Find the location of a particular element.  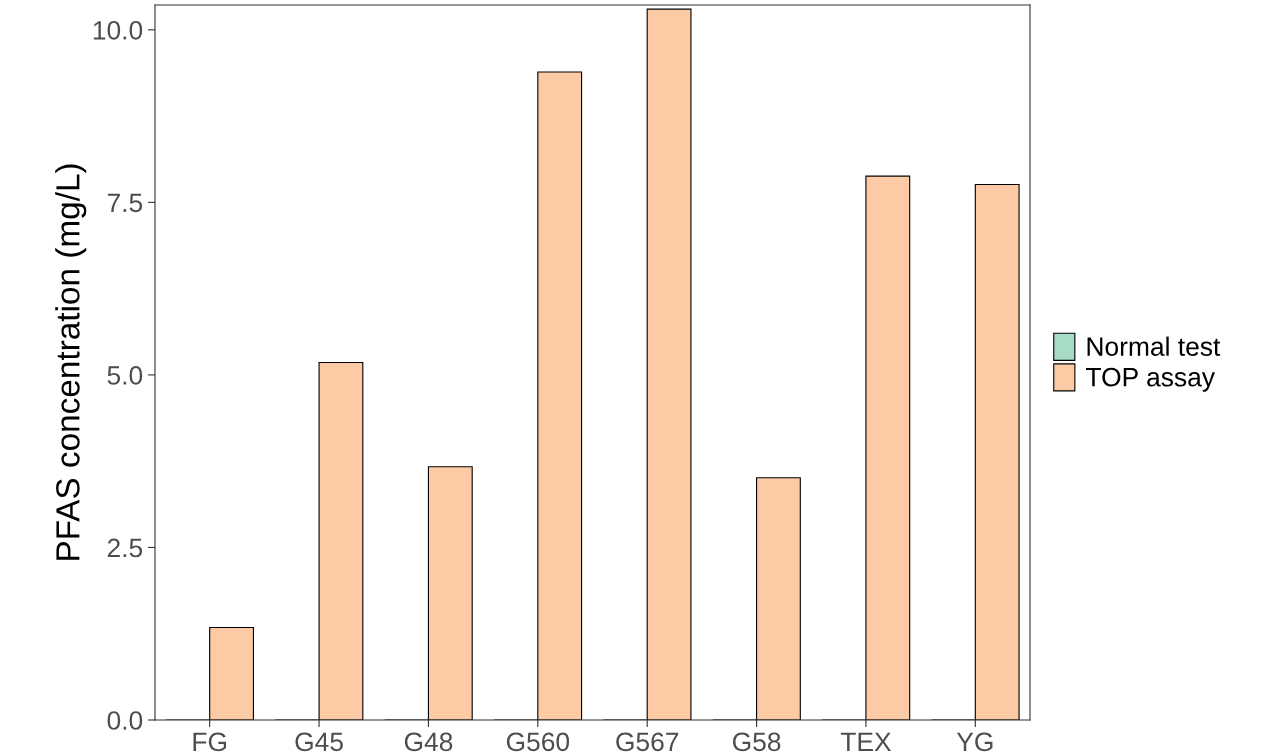

y-tick-label: 7.5 is located at coordinates (125, 203).